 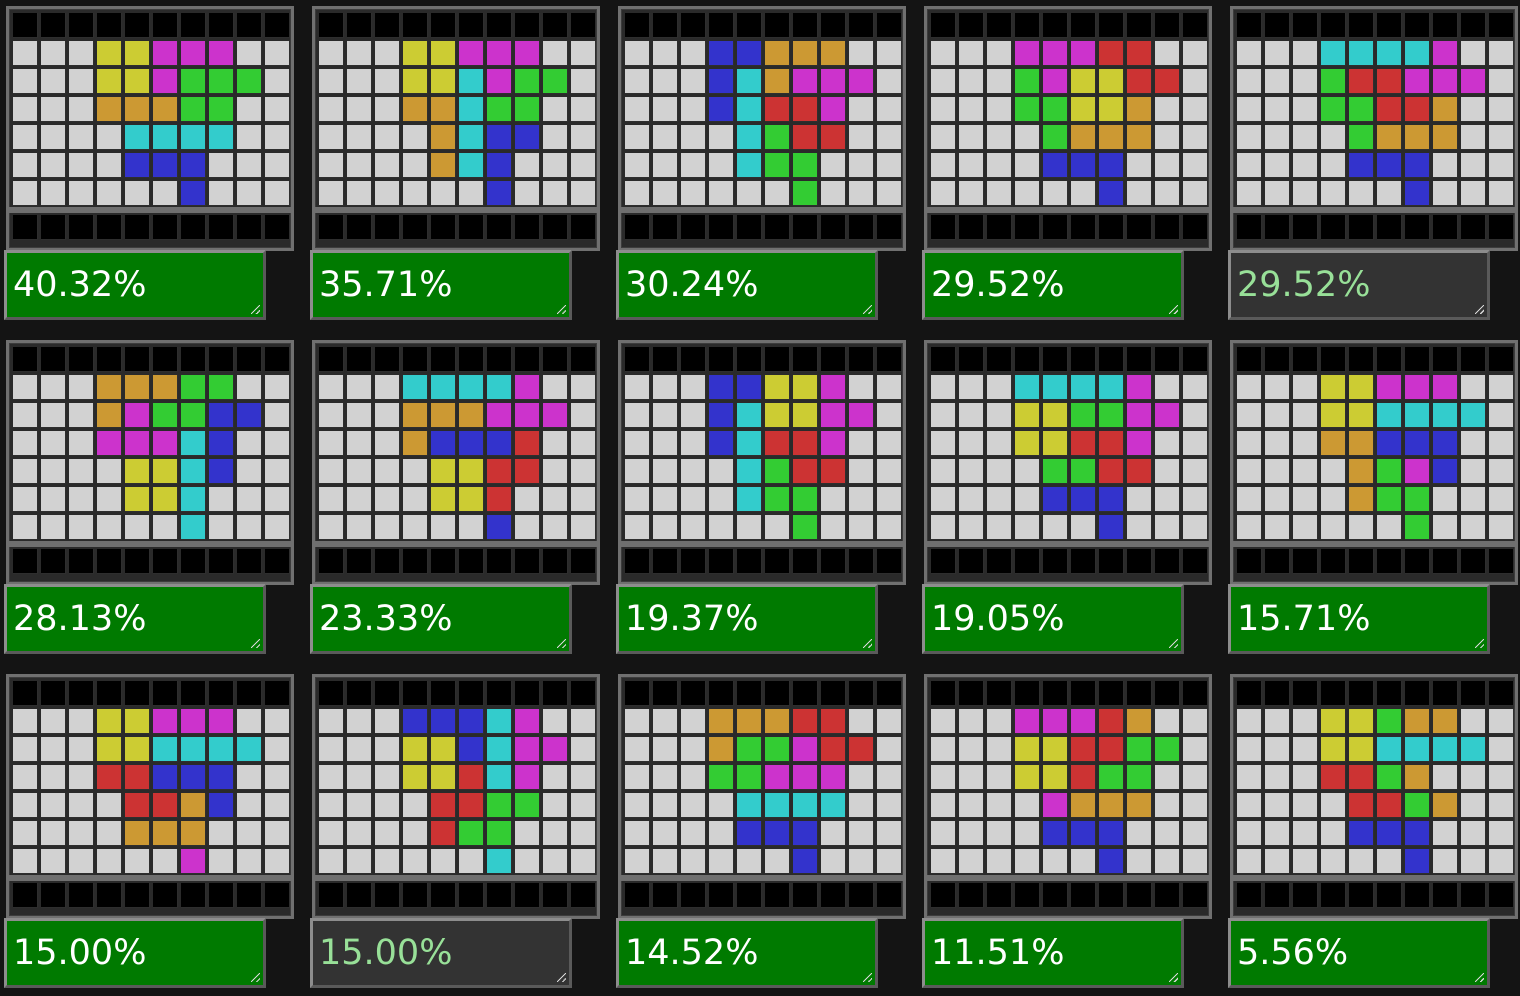 I want to click on result-tile: 23.33%, so click(x=455, y=496).